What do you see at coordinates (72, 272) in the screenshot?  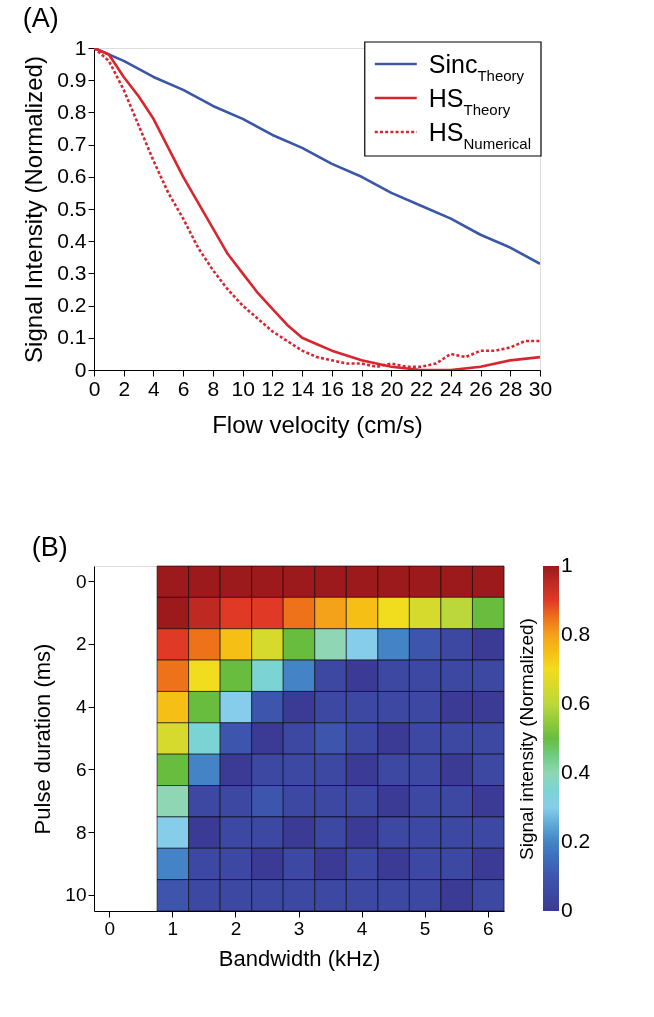 I see `y-tick-label: 0.3` at bounding box center [72, 272].